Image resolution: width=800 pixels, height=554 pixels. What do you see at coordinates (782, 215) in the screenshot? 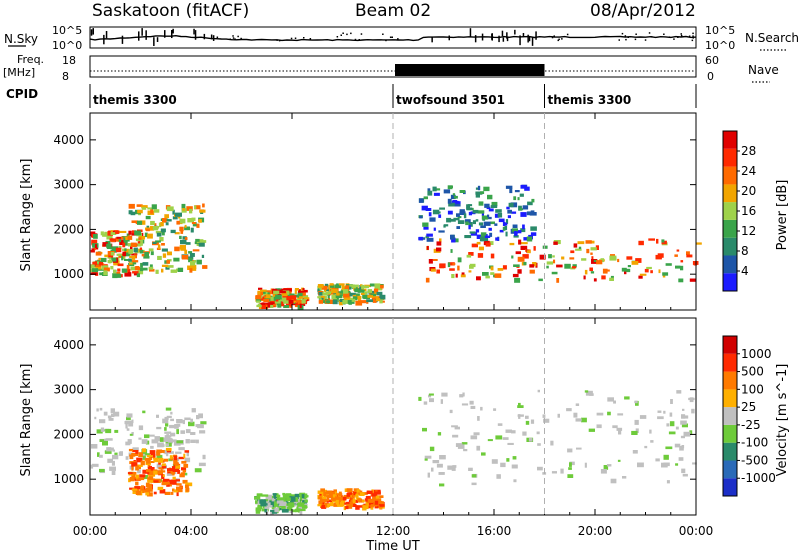
I see `power-cbar-label: Power [dB]` at bounding box center [782, 215].